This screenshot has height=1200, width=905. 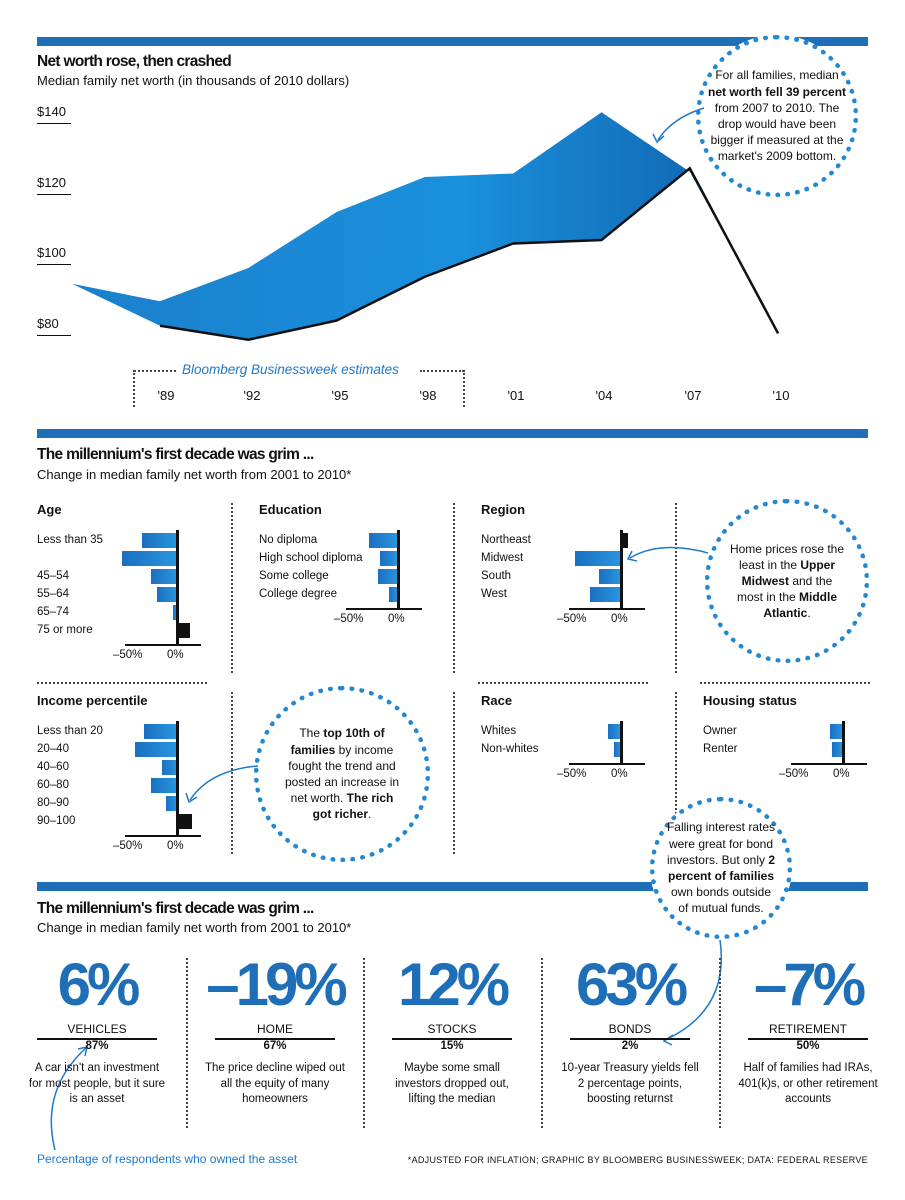 I want to click on row-label: College degree, so click(x=298, y=594).